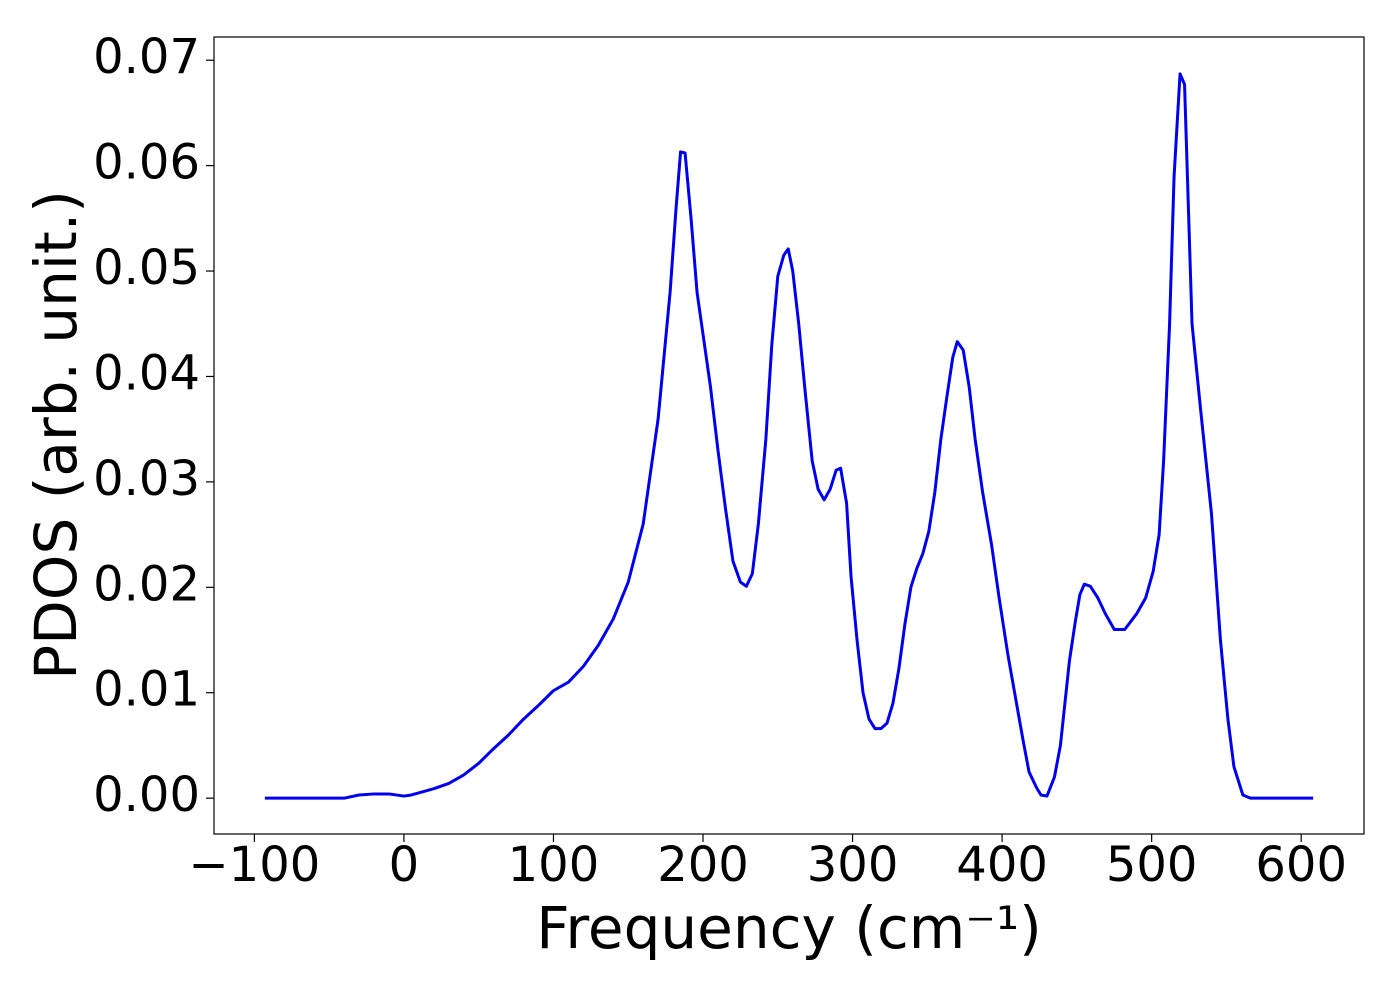 This screenshot has width=1400, height=1004. What do you see at coordinates (146, 690) in the screenshot?
I see `y-tick-label: 0.01` at bounding box center [146, 690].